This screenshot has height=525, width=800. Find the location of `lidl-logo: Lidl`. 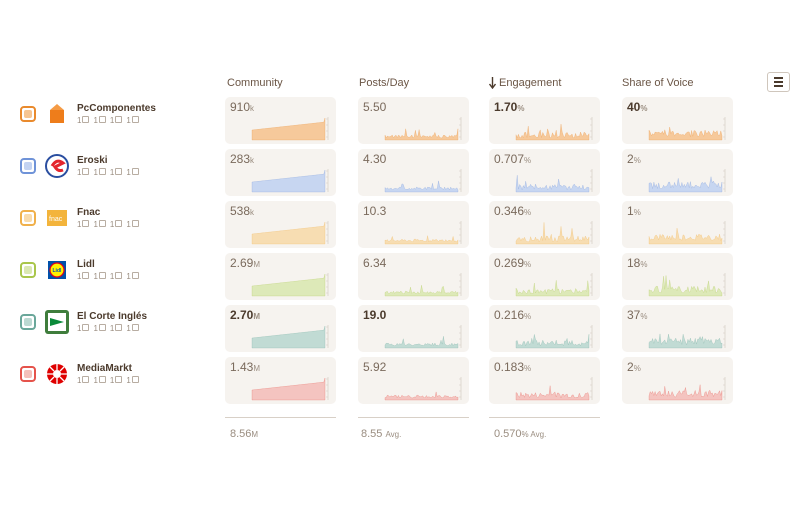

lidl-logo: Lidl is located at coordinates (57, 270).